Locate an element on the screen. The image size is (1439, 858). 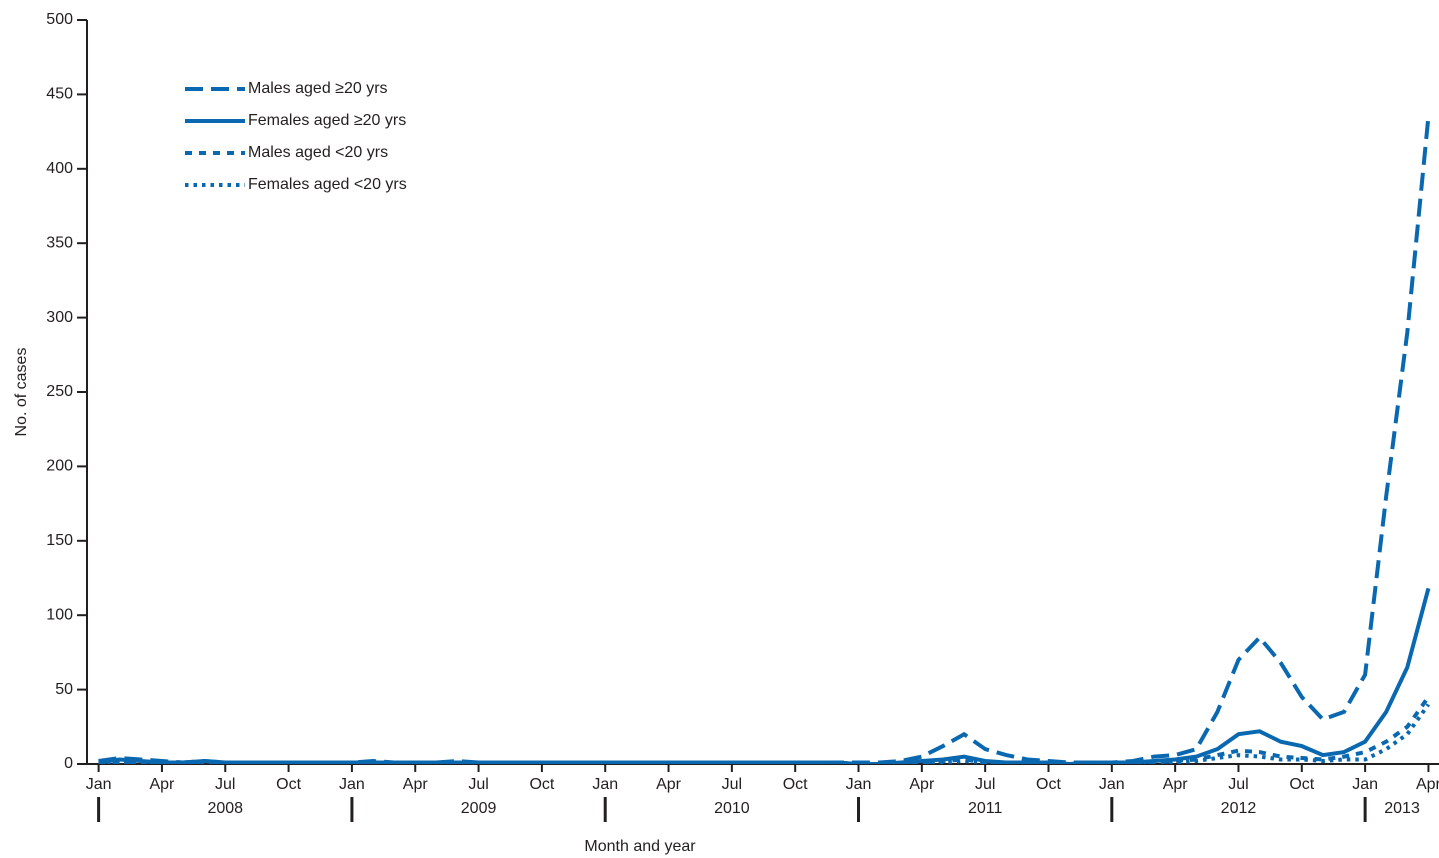
year-label: 2011 is located at coordinates (985, 808).